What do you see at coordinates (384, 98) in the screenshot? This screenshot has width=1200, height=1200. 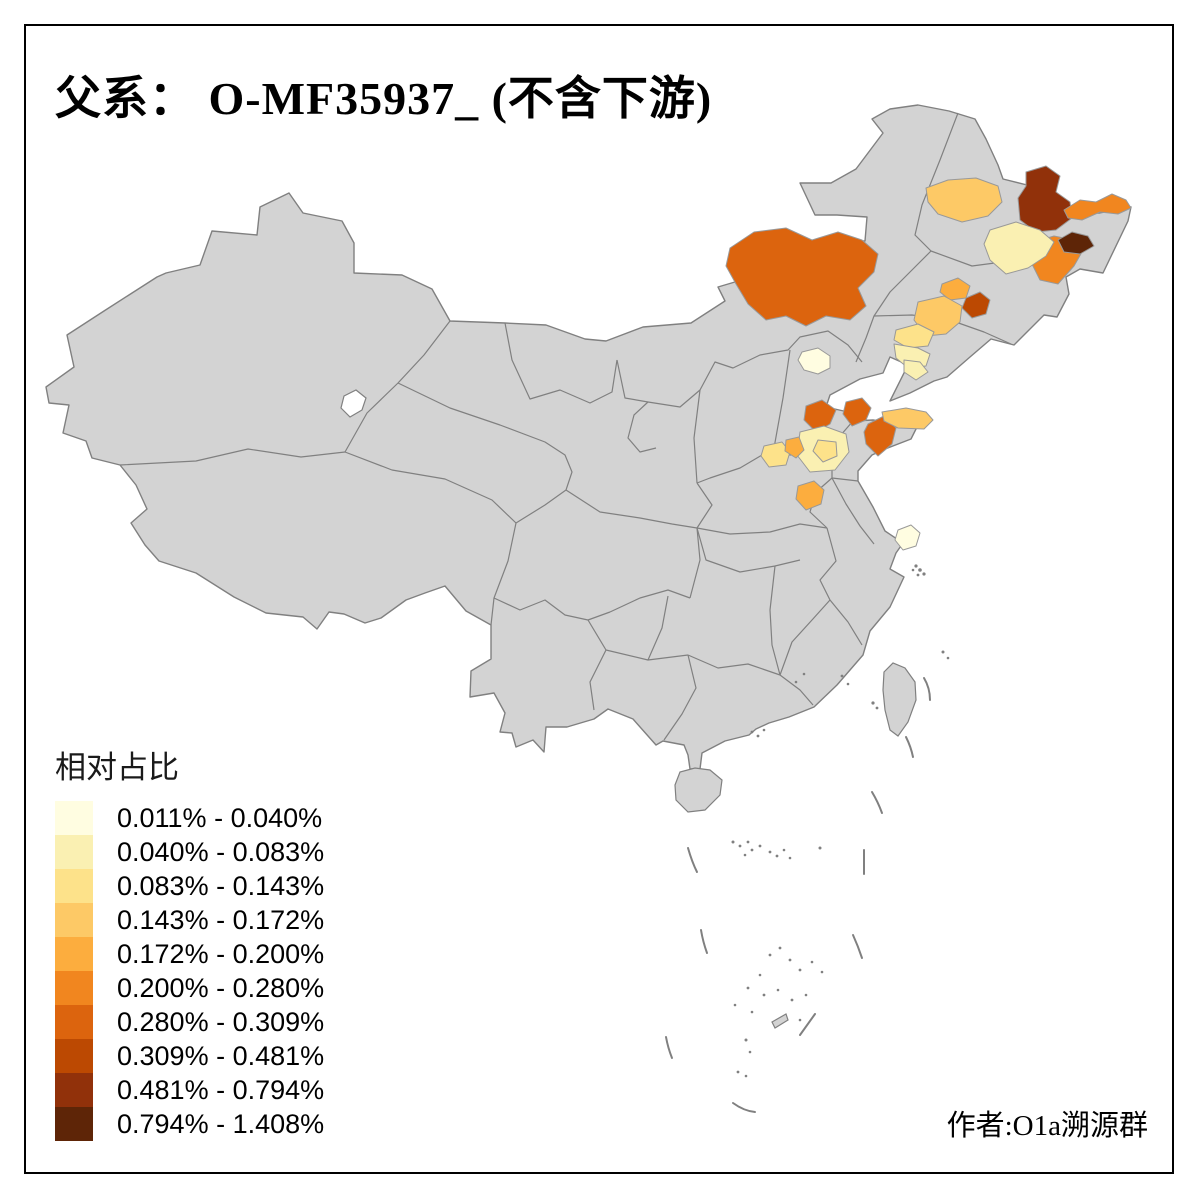 I see `page-title: 父系： O-MF35937_ (不含下游)` at bounding box center [384, 98].